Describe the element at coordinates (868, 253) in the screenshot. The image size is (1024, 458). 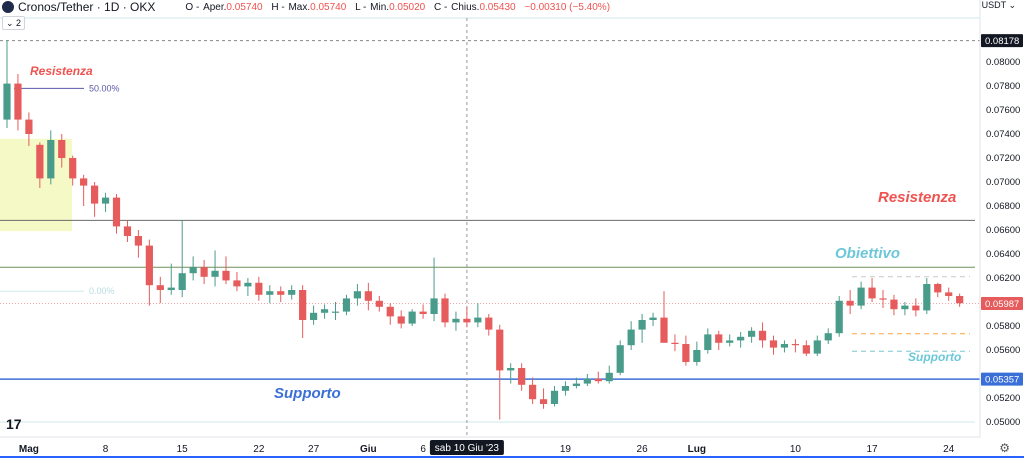
I see `target-label: Obiettivo` at that location.